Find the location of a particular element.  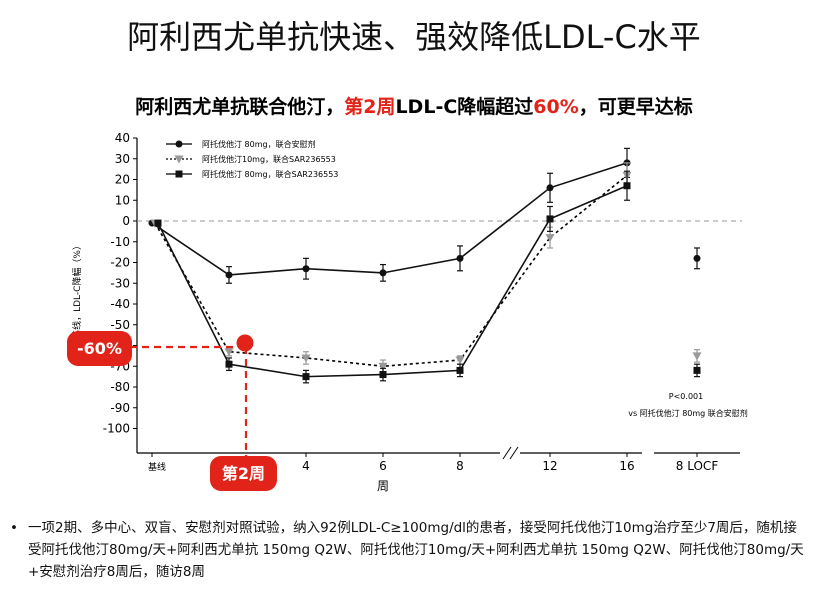

week2-badge is located at coordinates (243, 473).